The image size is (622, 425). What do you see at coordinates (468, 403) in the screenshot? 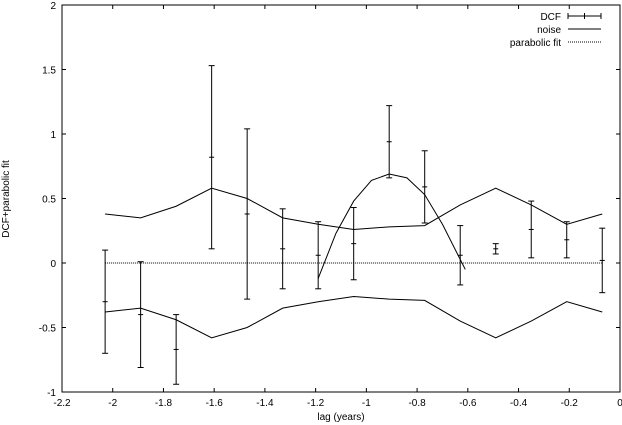
I see `x-tick-label: -0.6` at bounding box center [468, 403].